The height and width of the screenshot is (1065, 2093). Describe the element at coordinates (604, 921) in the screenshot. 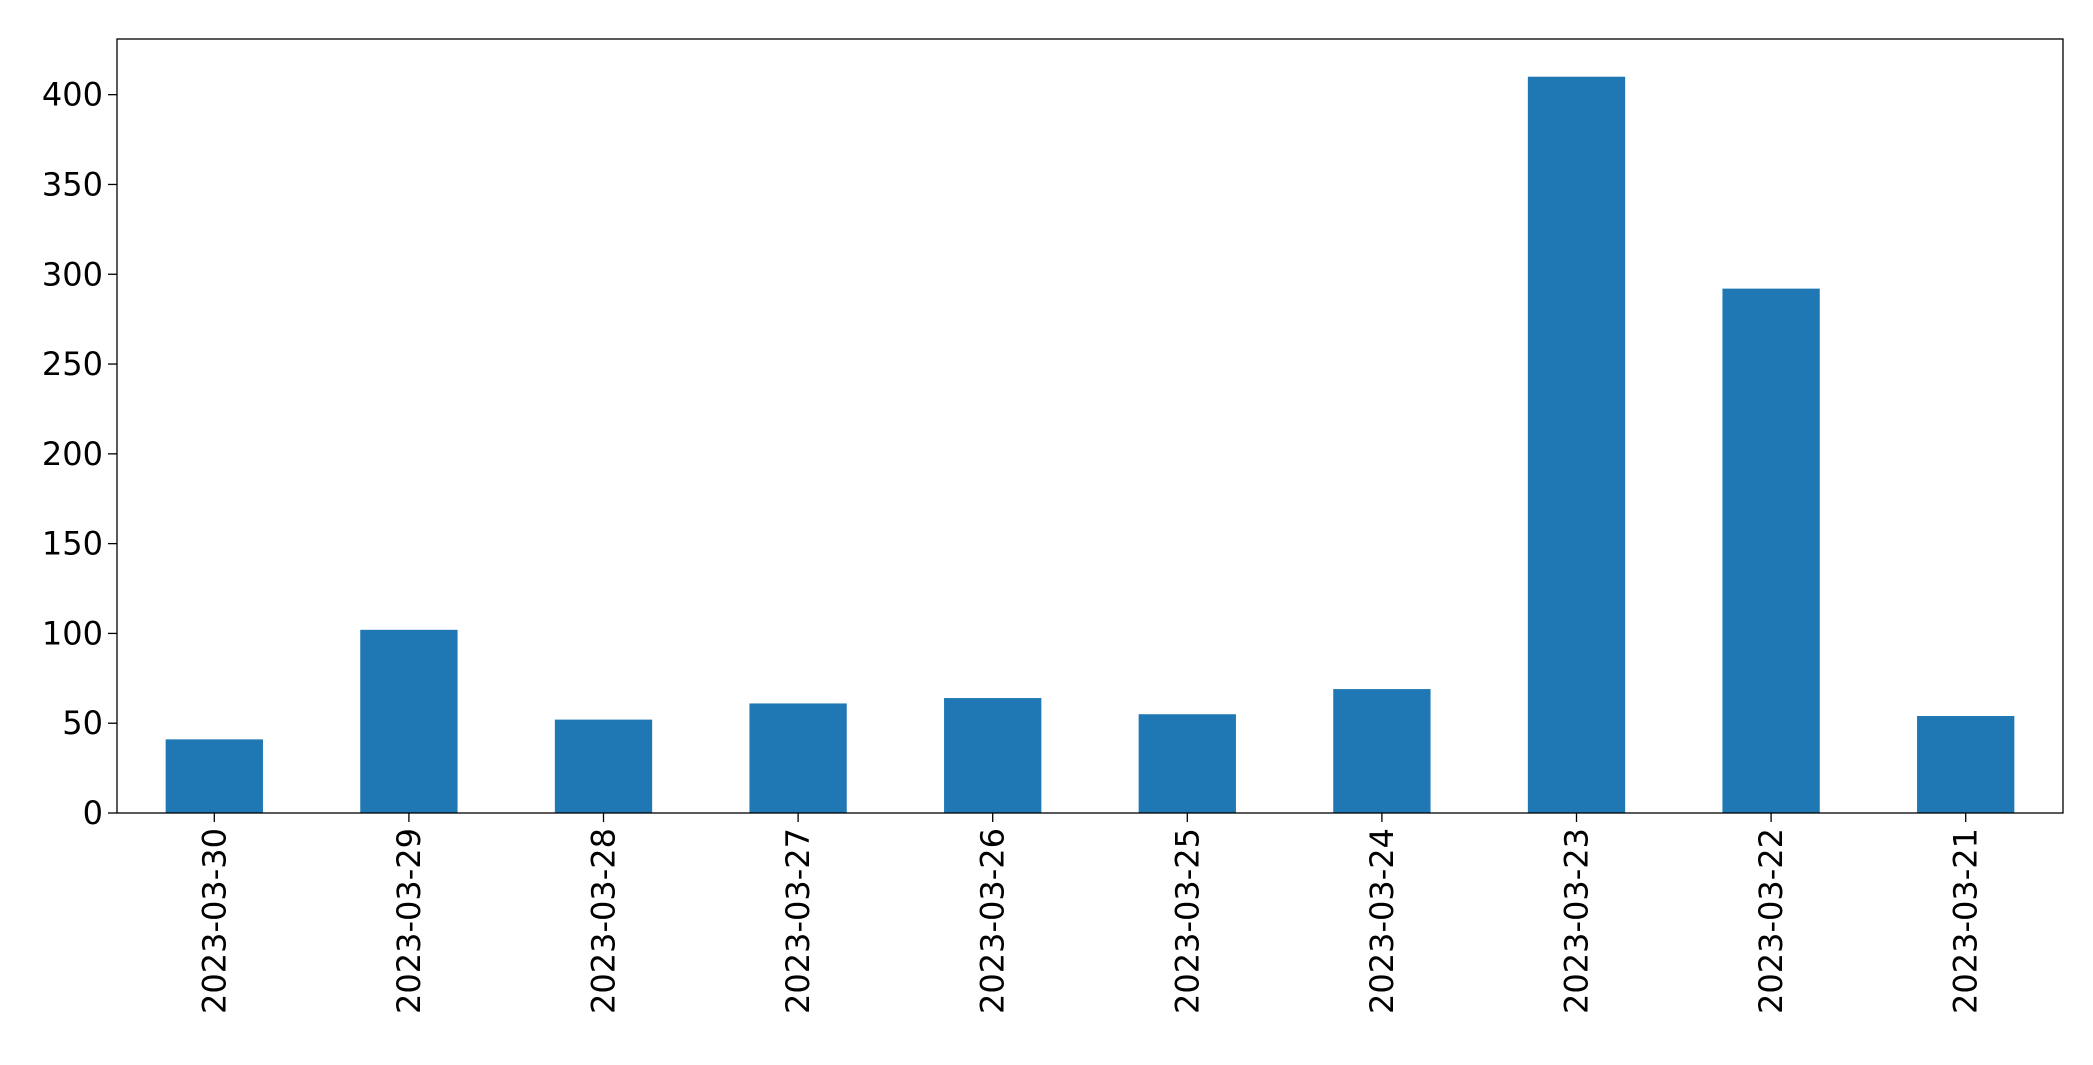

I see `x-tick-label: 2023-03-28` at that location.